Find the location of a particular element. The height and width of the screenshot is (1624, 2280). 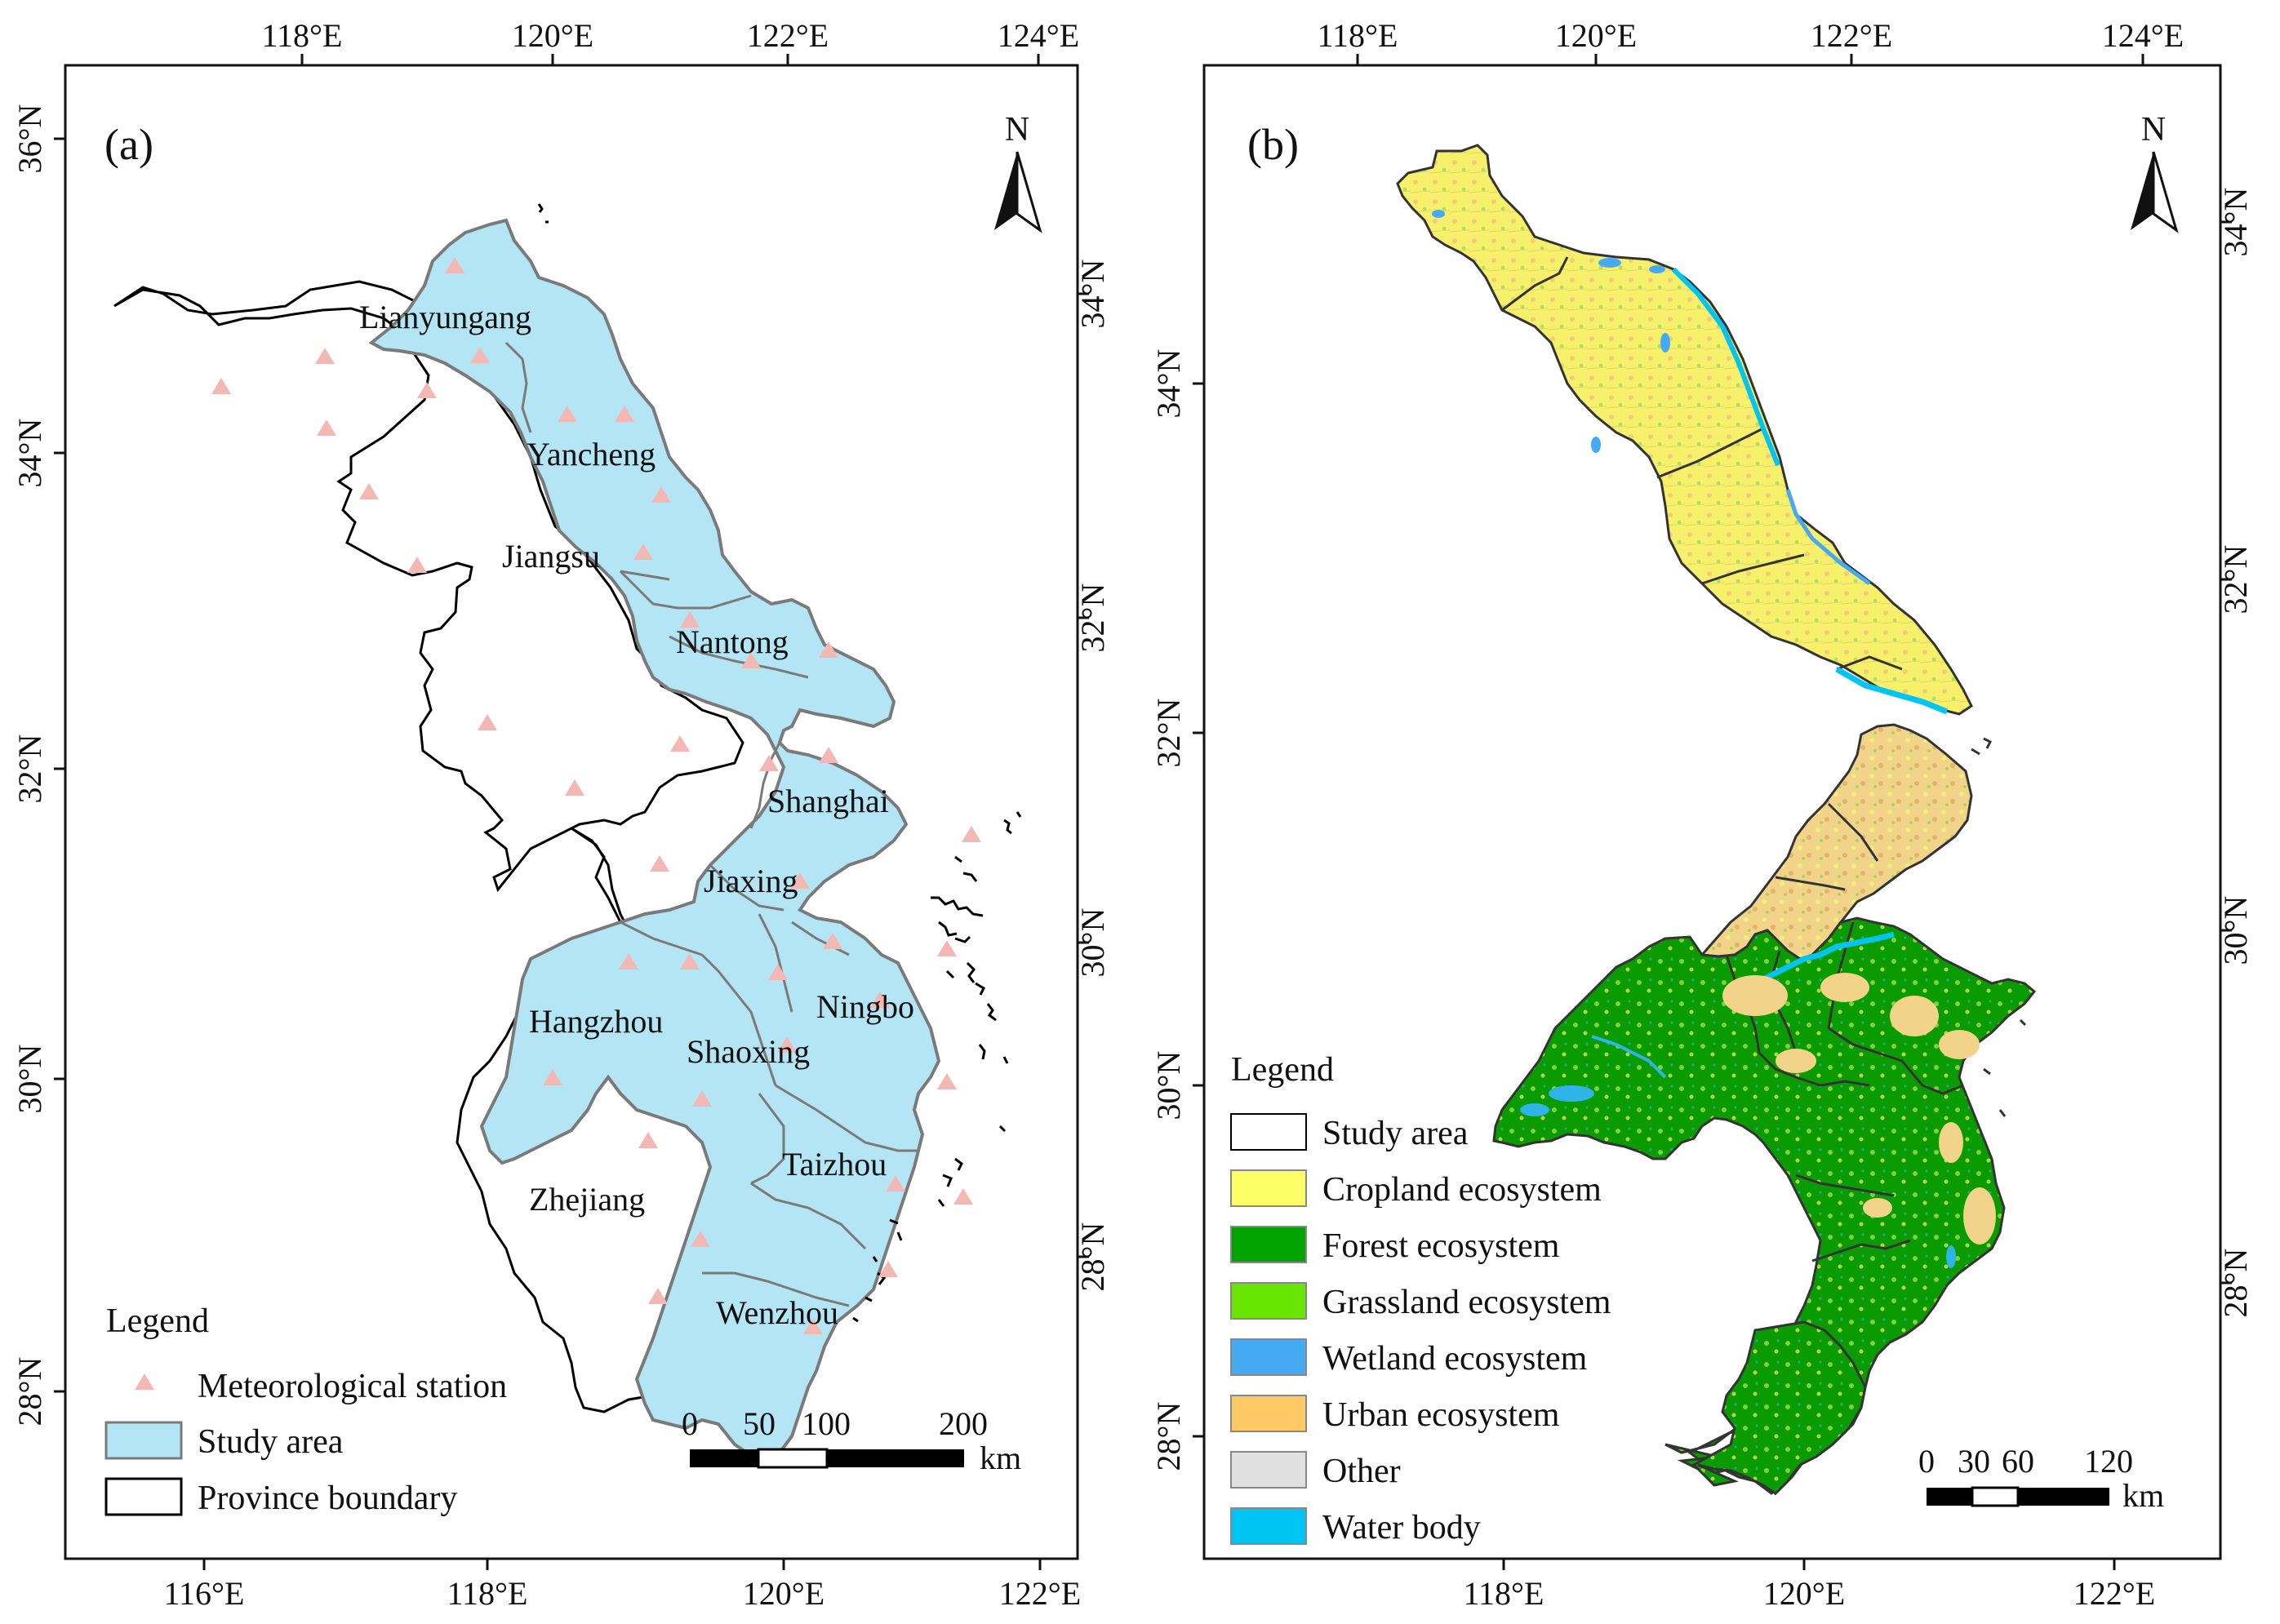

legend-b-item: Wetland ecosystem is located at coordinates (1455, 1359).